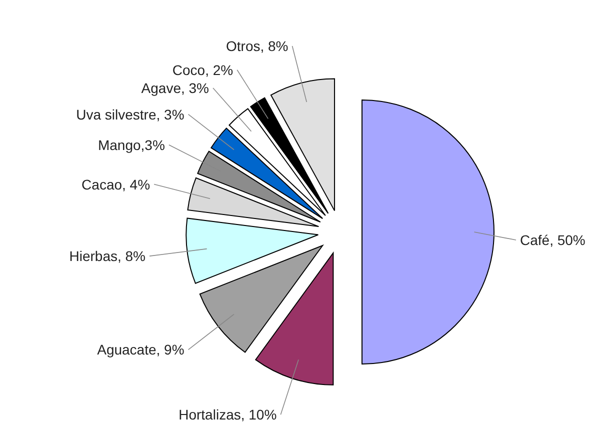 The image size is (592, 447). I want to click on slice-label: Café, 50%, so click(553, 240).